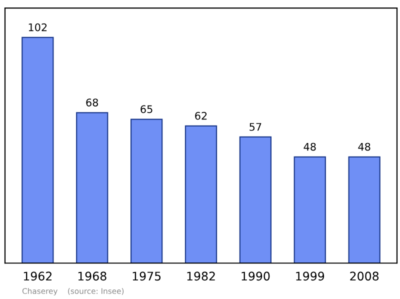 Image resolution: width=400 pixels, height=299 pixels. What do you see at coordinates (310, 276) in the screenshot?
I see `x-tick-label: 1999` at bounding box center [310, 276].